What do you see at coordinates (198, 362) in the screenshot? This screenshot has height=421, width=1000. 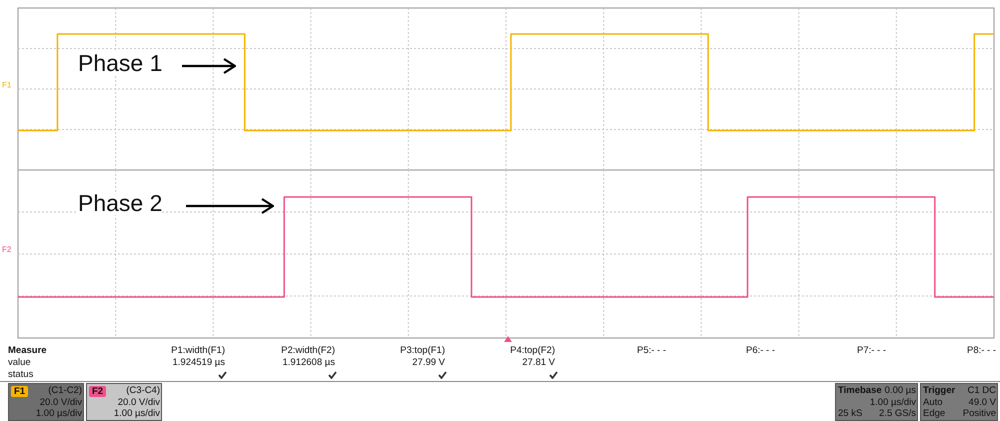 I see `text: 1.924519 µs` at bounding box center [198, 362].